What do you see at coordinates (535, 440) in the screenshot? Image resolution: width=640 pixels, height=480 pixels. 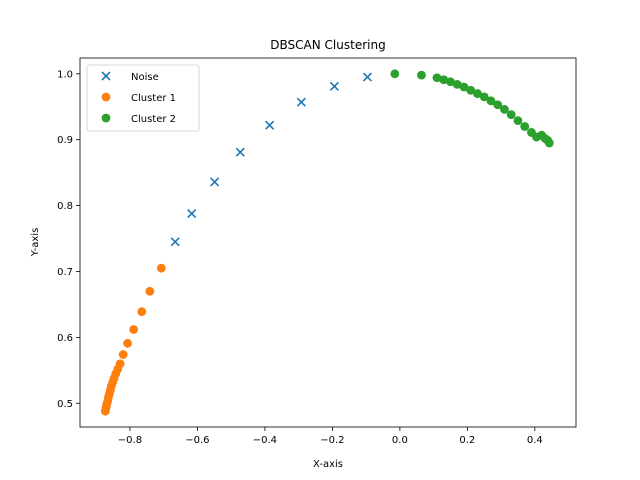 I see `x-tick-label: 0.4` at bounding box center [535, 440].